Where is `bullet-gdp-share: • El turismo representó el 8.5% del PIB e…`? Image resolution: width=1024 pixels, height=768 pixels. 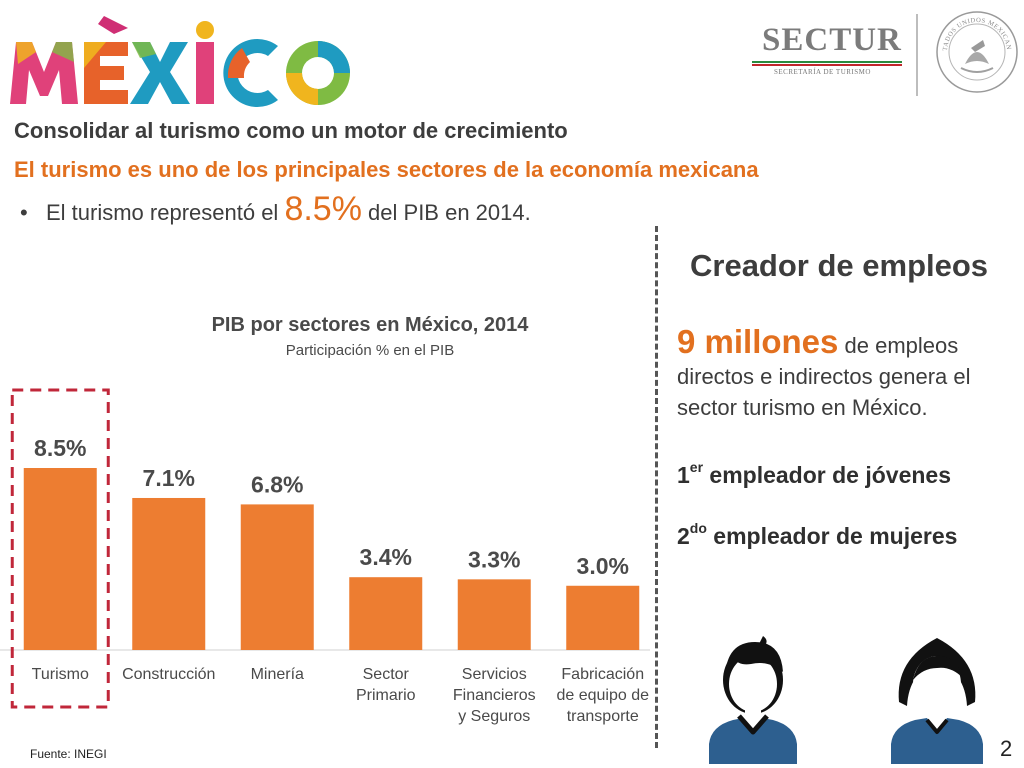 bullet-gdp-share: • El turismo representó el 8.5% del PIB e… is located at coordinates (275, 209).